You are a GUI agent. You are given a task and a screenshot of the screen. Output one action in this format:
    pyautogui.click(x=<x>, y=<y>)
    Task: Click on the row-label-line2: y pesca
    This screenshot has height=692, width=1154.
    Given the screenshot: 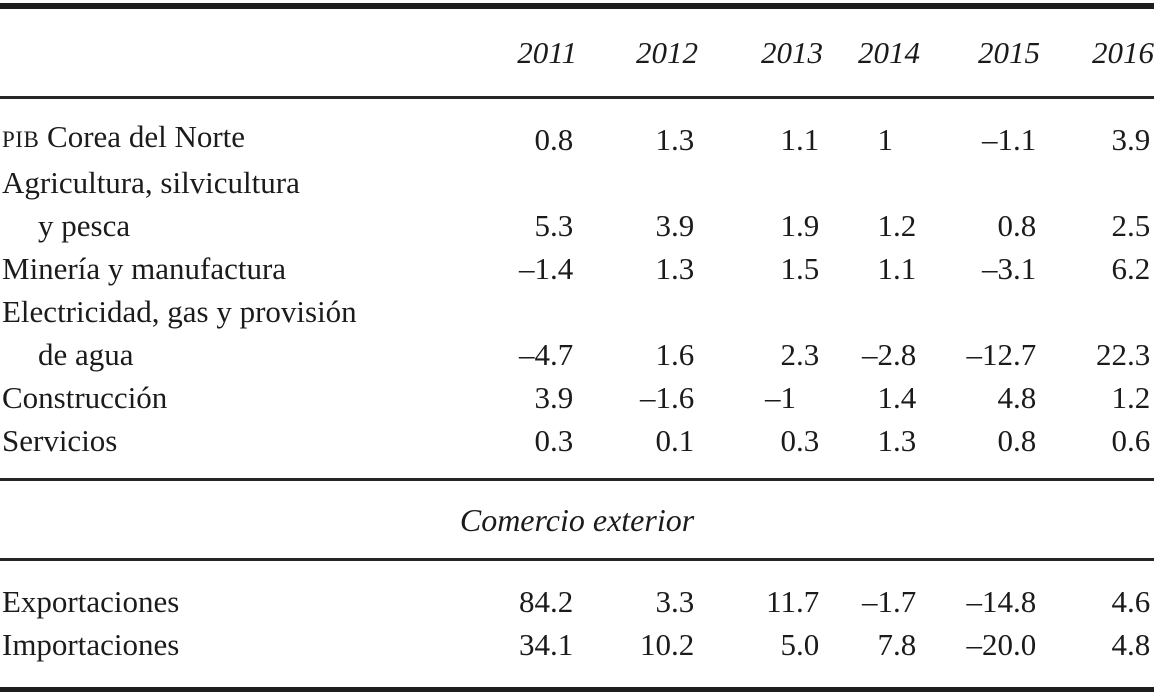 What is the action you would take?
    pyautogui.click(x=84, y=225)
    